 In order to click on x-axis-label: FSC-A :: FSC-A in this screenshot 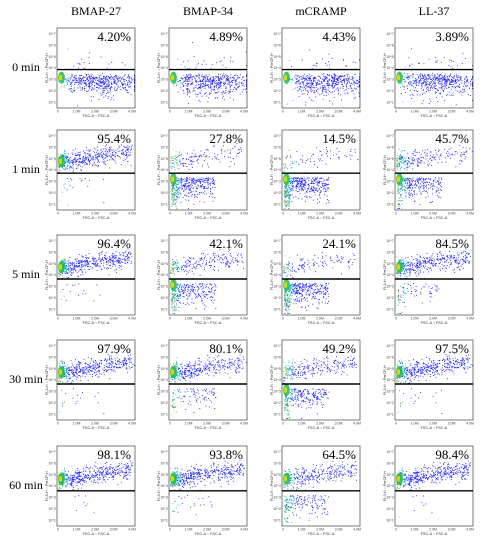, I will do `click(208, 218)`.